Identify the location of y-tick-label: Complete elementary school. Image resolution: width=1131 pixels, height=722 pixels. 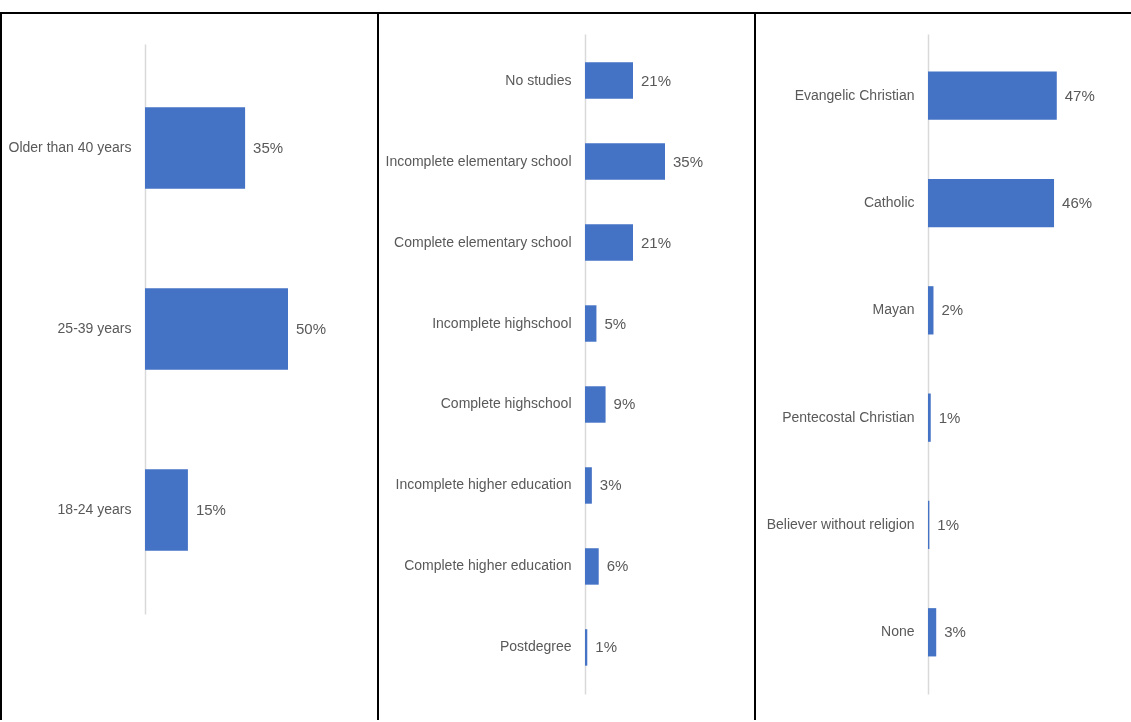
(483, 241).